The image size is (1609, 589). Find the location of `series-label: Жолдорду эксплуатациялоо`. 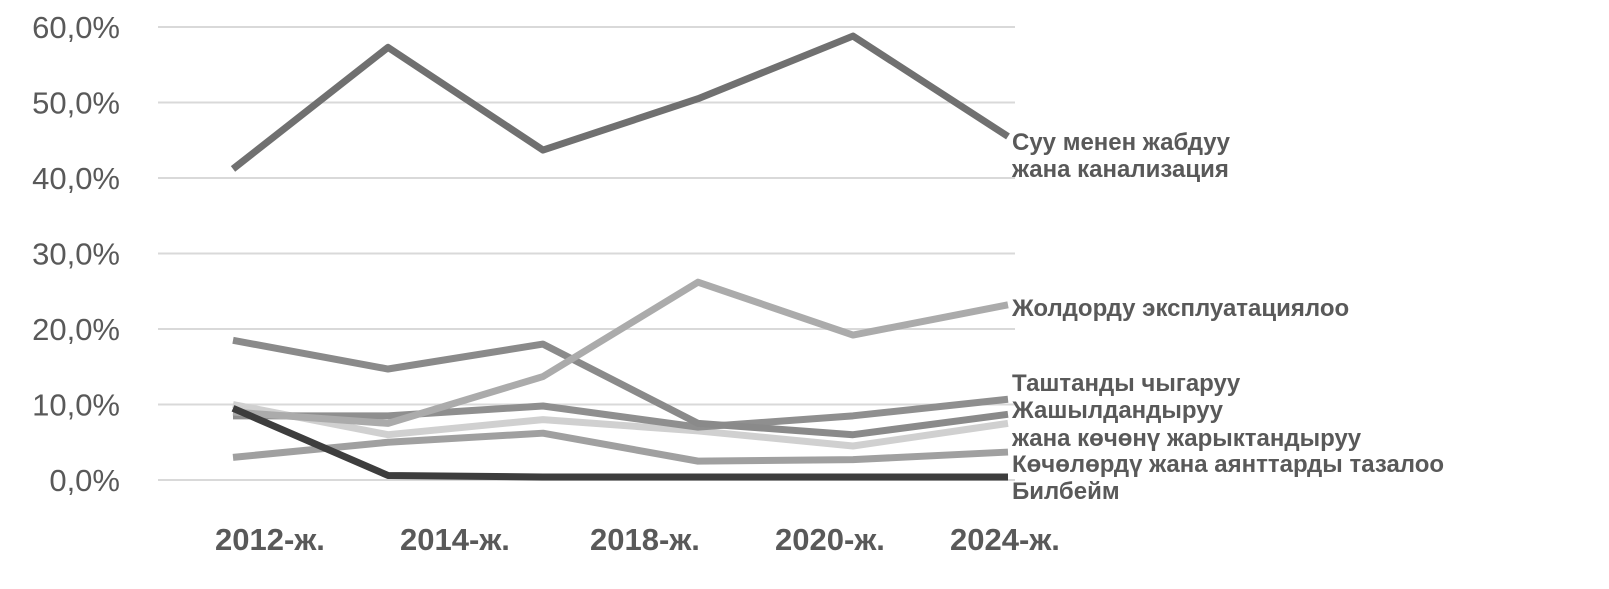

series-label: Жолдорду эксплуатациялоо is located at coordinates (1180, 308).